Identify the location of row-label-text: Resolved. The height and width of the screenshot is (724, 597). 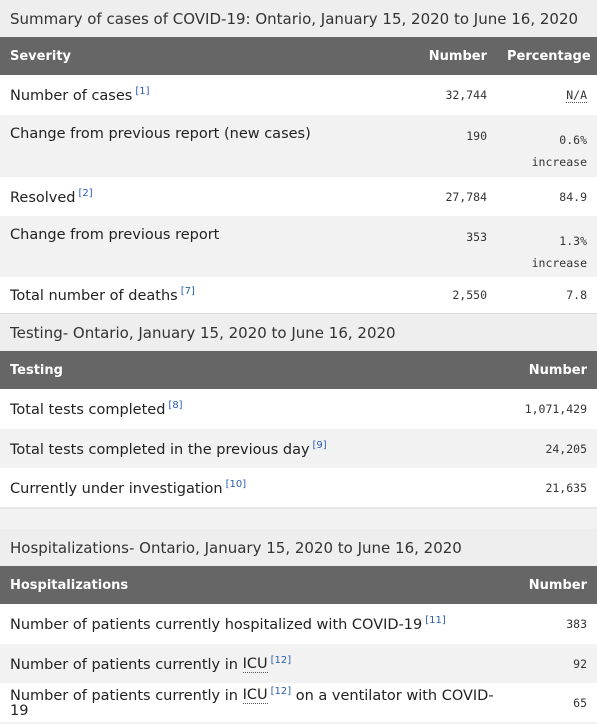
(43, 197).